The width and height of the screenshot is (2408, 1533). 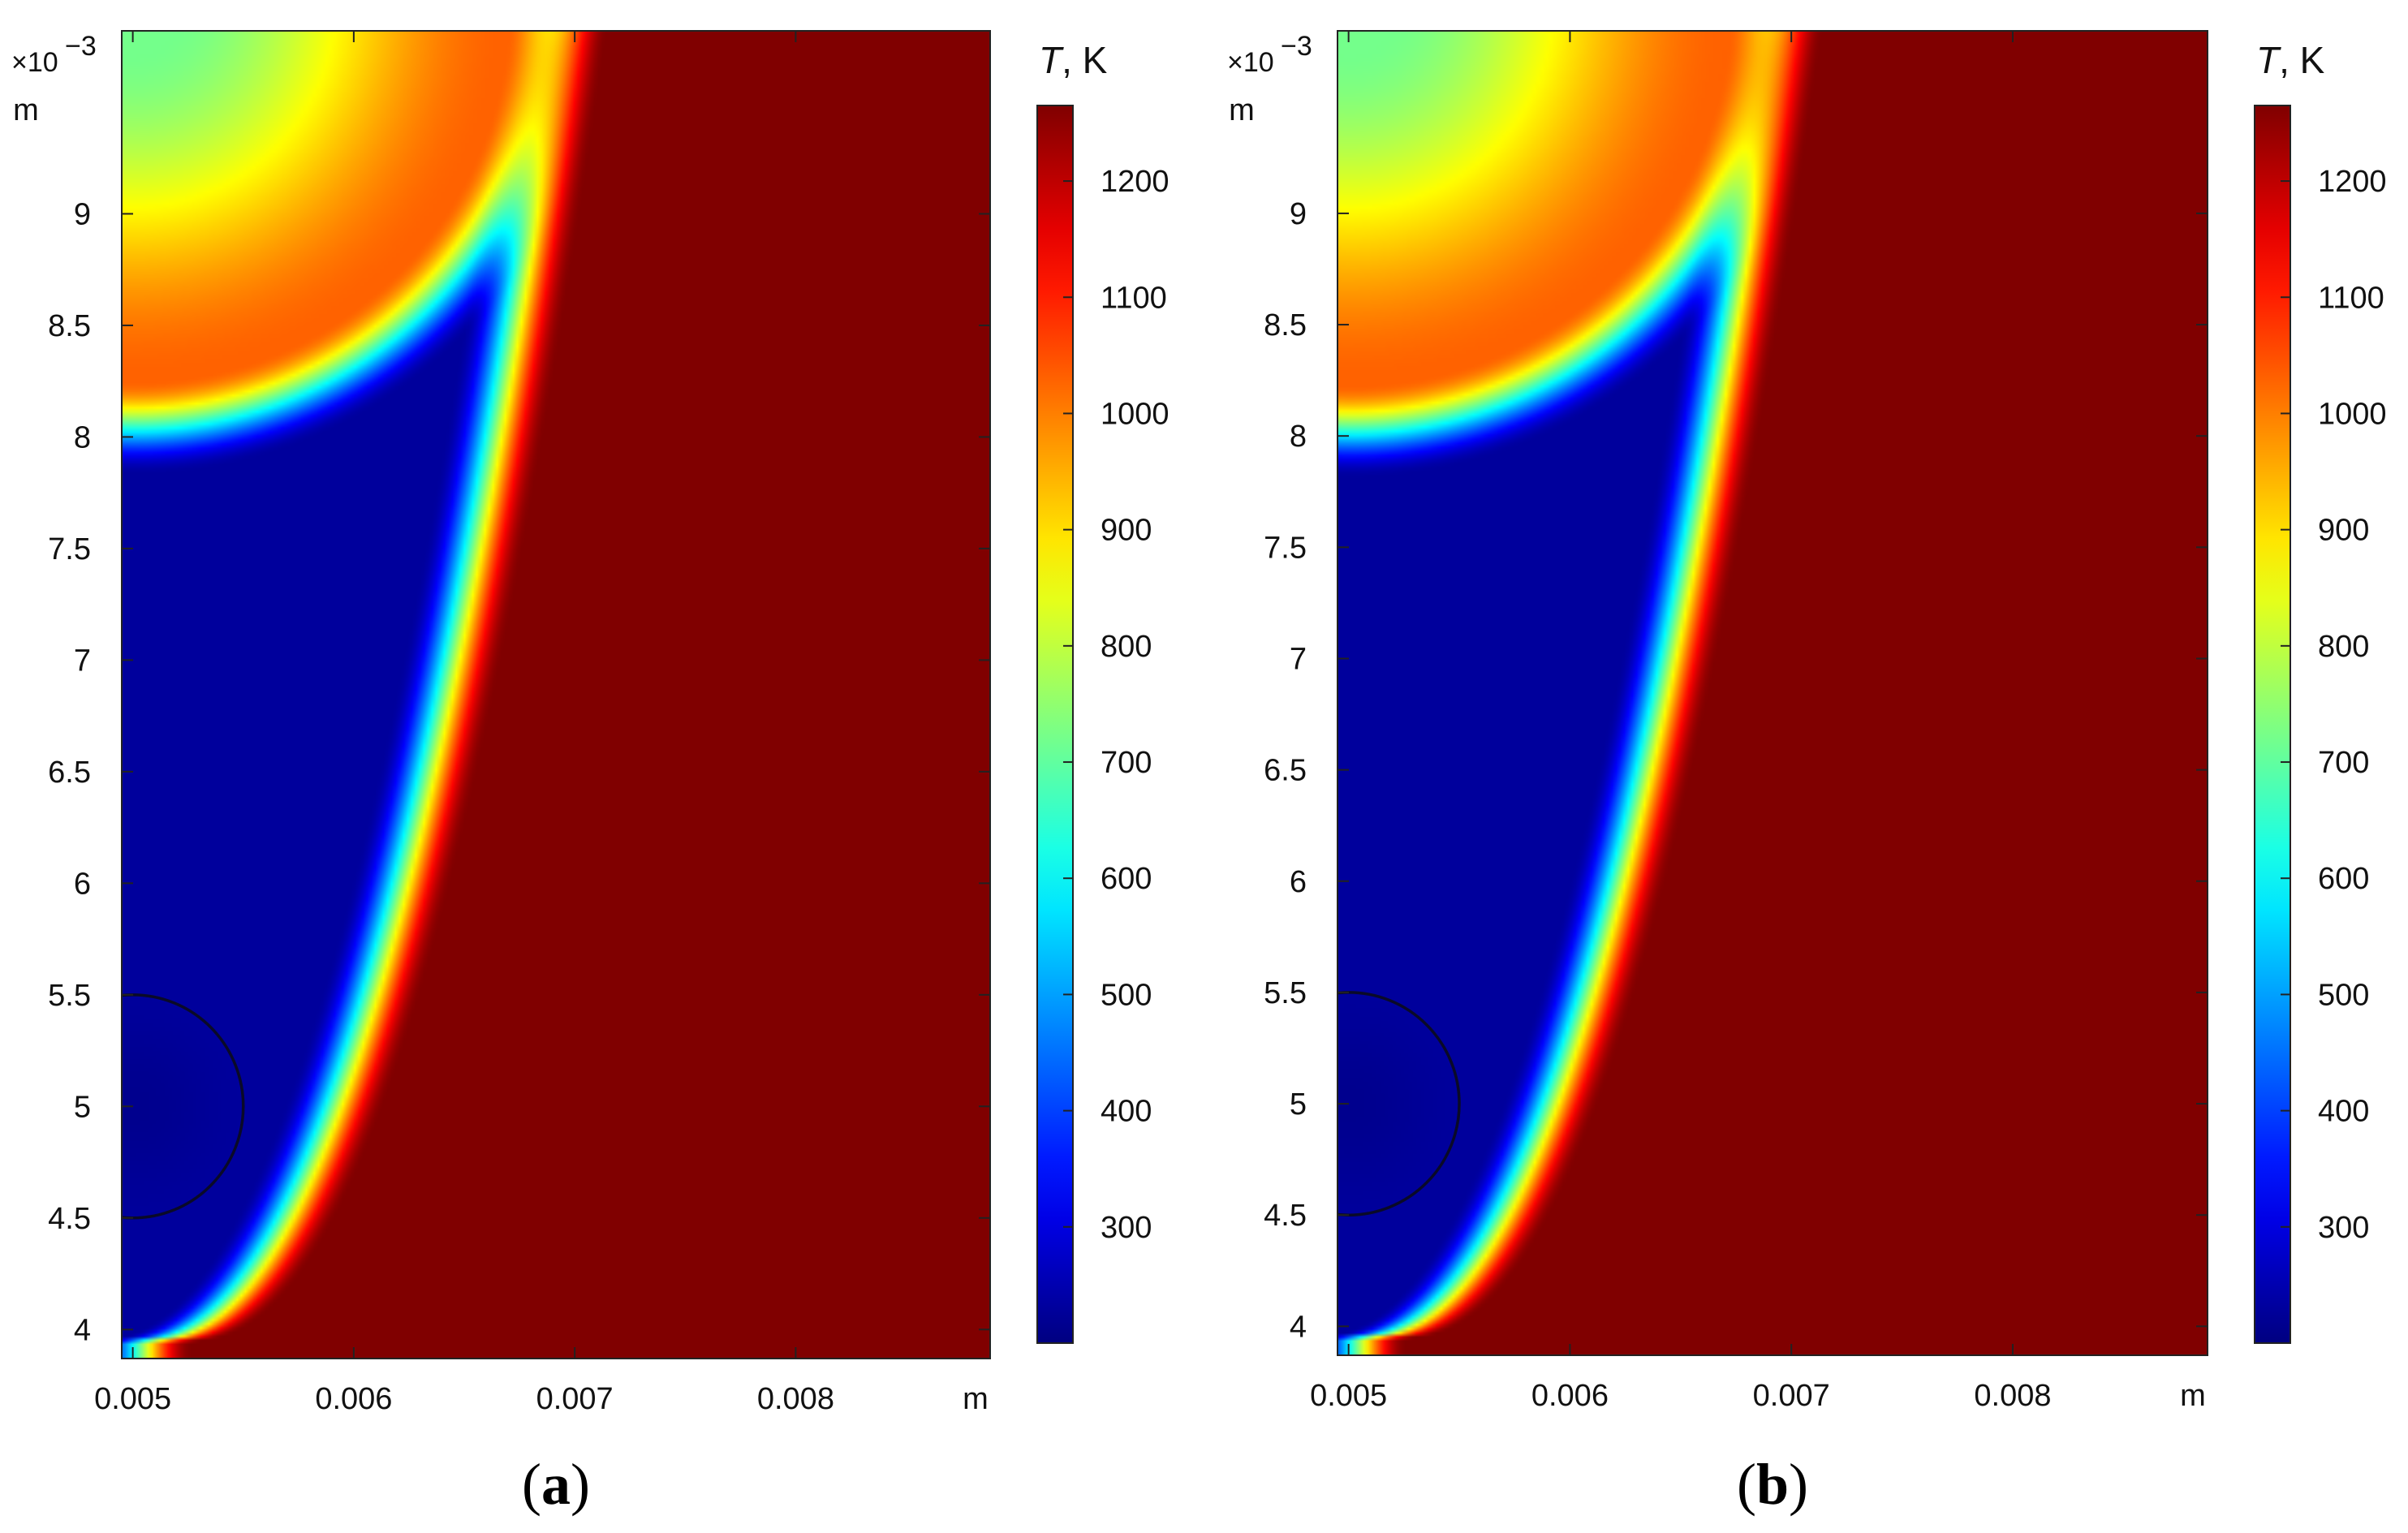 What do you see at coordinates (1772, 1484) in the screenshot?
I see `panel-label: (b)` at bounding box center [1772, 1484].